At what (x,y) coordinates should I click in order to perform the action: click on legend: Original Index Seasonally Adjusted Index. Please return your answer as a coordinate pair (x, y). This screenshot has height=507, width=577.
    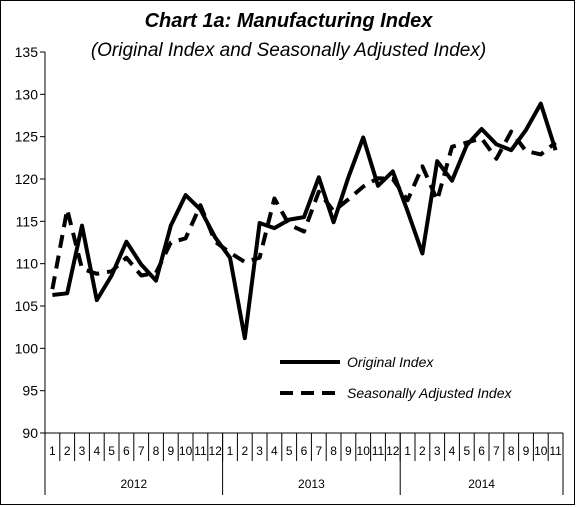
    Looking at the image, I should click on (396, 377).